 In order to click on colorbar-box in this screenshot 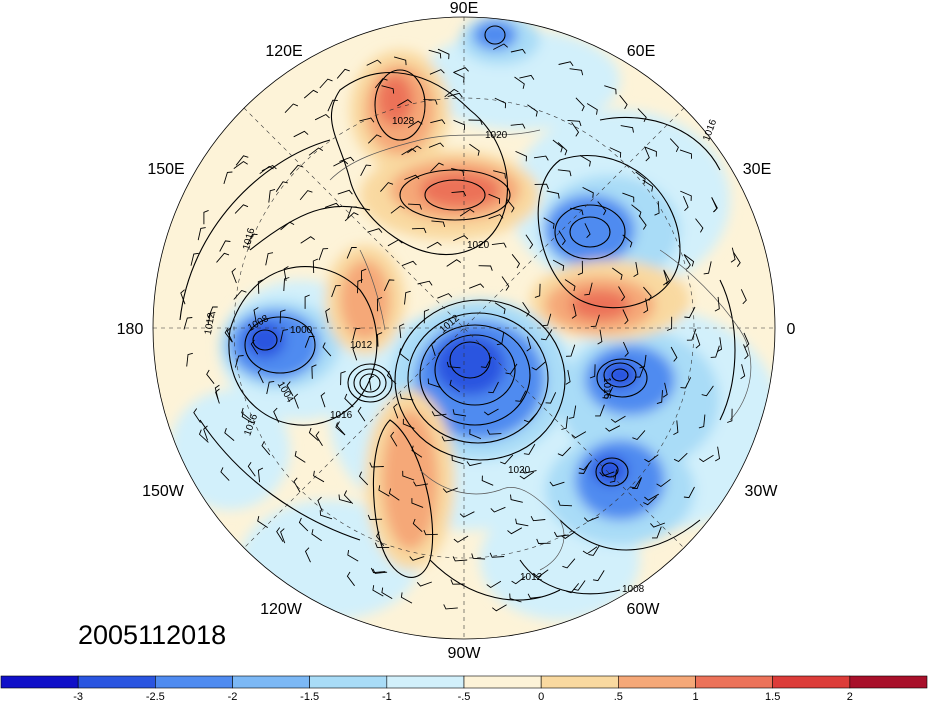, I will do `click(348, 682)`.